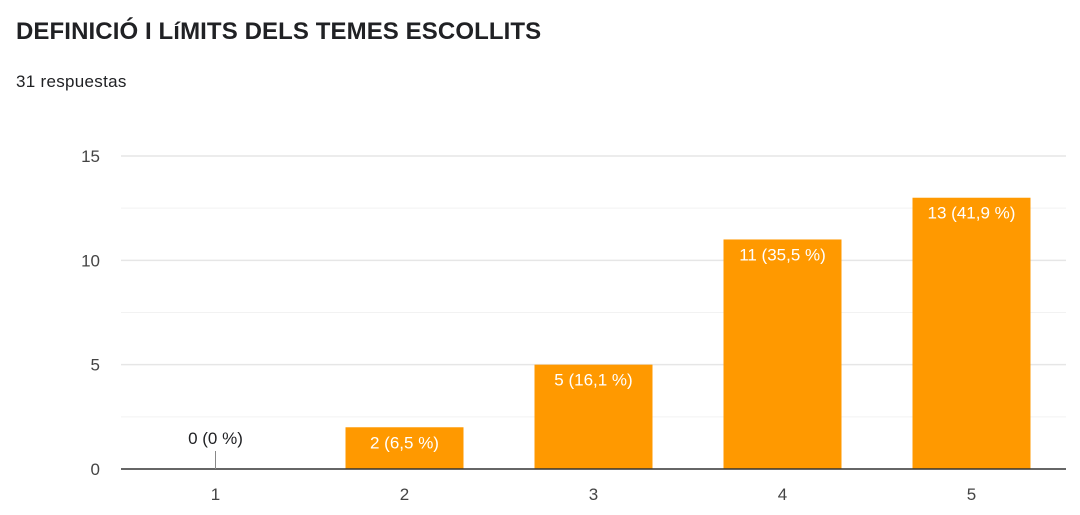 Image resolution: width=1080 pixels, height=515 pixels. Describe the element at coordinates (95, 469) in the screenshot. I see `y-tick-label: 0` at that location.